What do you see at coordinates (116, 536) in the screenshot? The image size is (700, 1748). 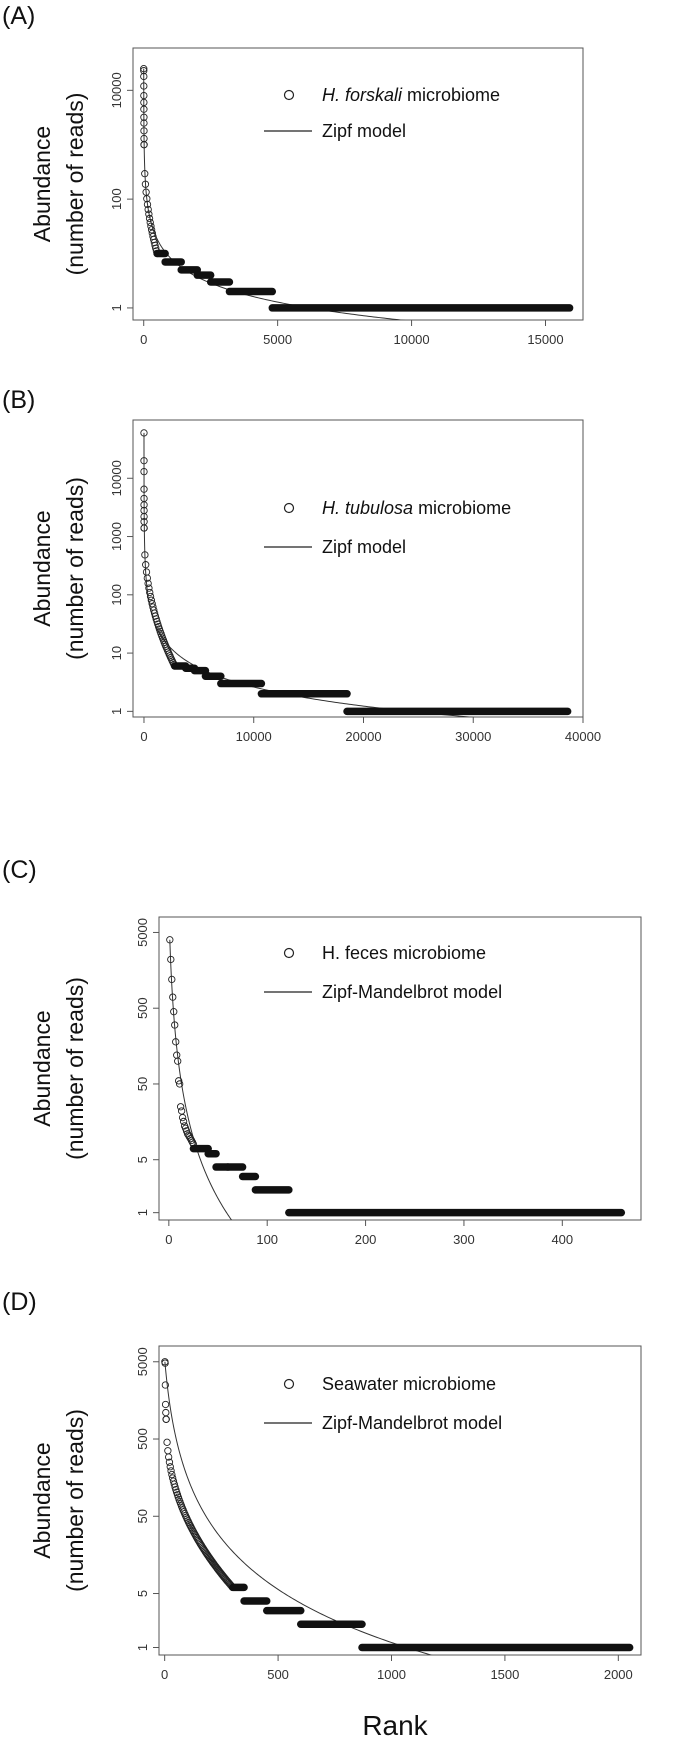 I see `y-tick-label: 1000` at bounding box center [116, 536].